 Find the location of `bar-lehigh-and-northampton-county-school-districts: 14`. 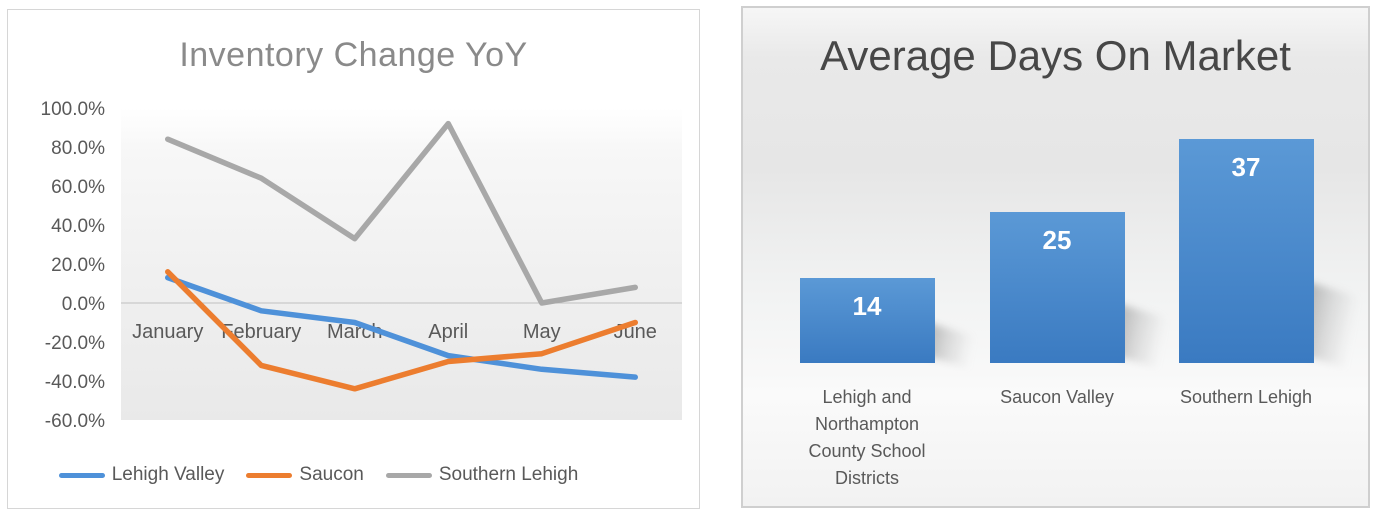

bar-lehigh-and-northampton-county-school-districts: 14 is located at coordinates (867, 320).